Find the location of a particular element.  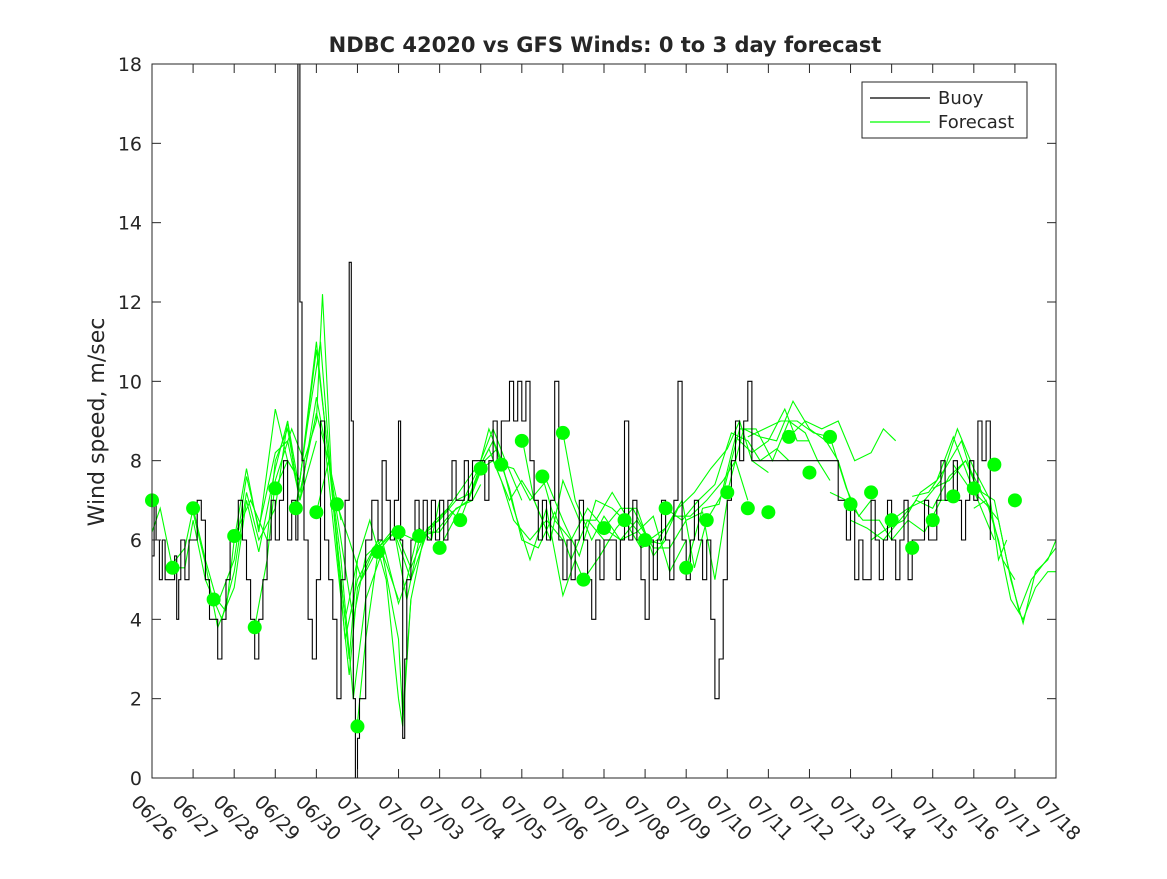

legend-label-buoy: Buoy is located at coordinates (961, 98).